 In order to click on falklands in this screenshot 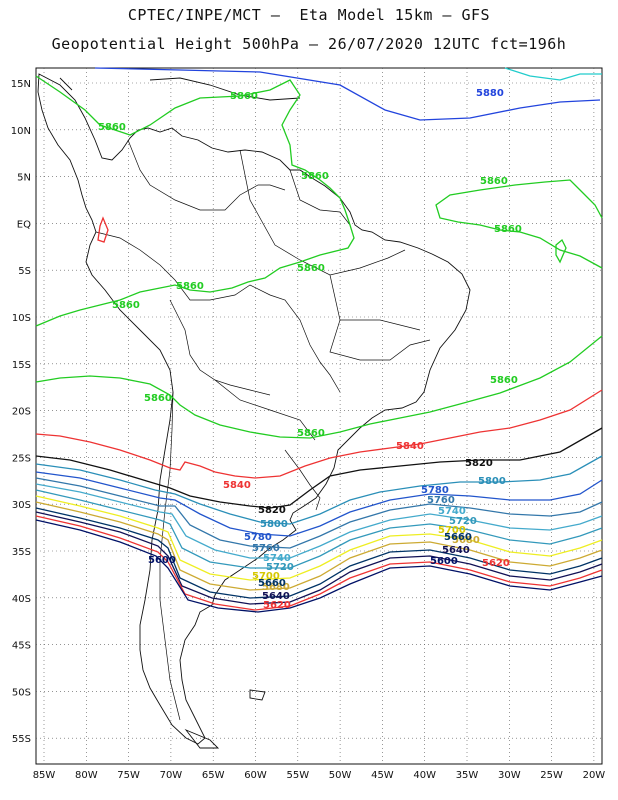, I will do `click(257, 695)`.